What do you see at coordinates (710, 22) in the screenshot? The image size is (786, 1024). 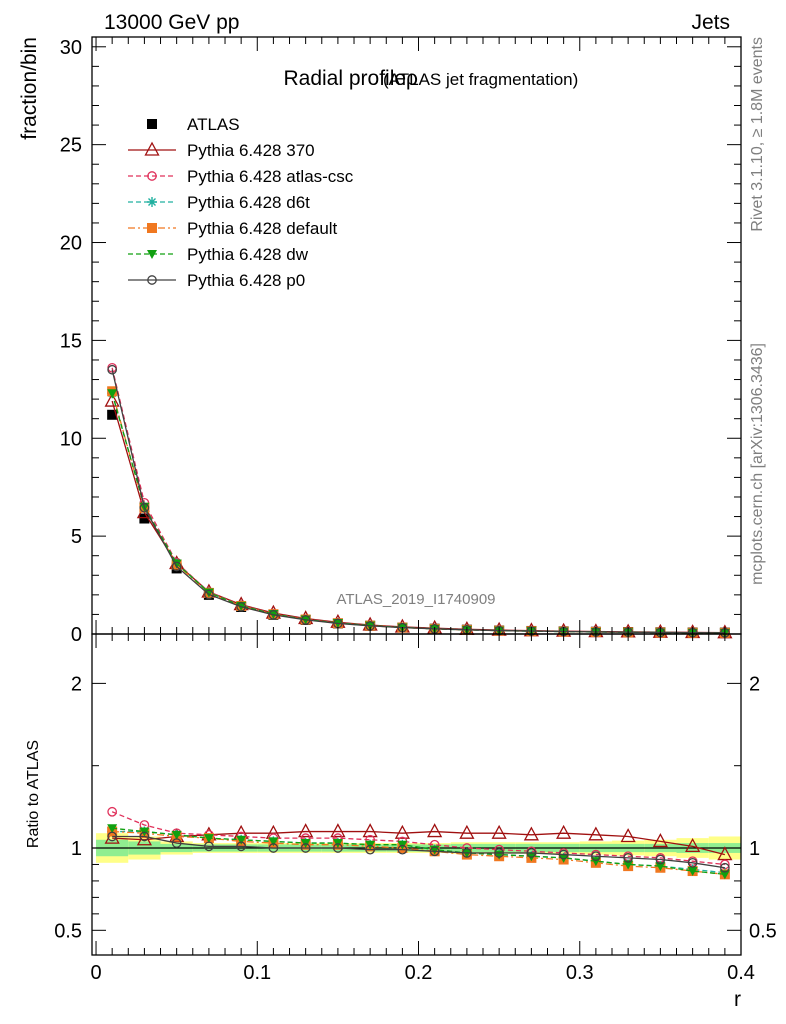 I see `header-right: Jets` at bounding box center [710, 22].